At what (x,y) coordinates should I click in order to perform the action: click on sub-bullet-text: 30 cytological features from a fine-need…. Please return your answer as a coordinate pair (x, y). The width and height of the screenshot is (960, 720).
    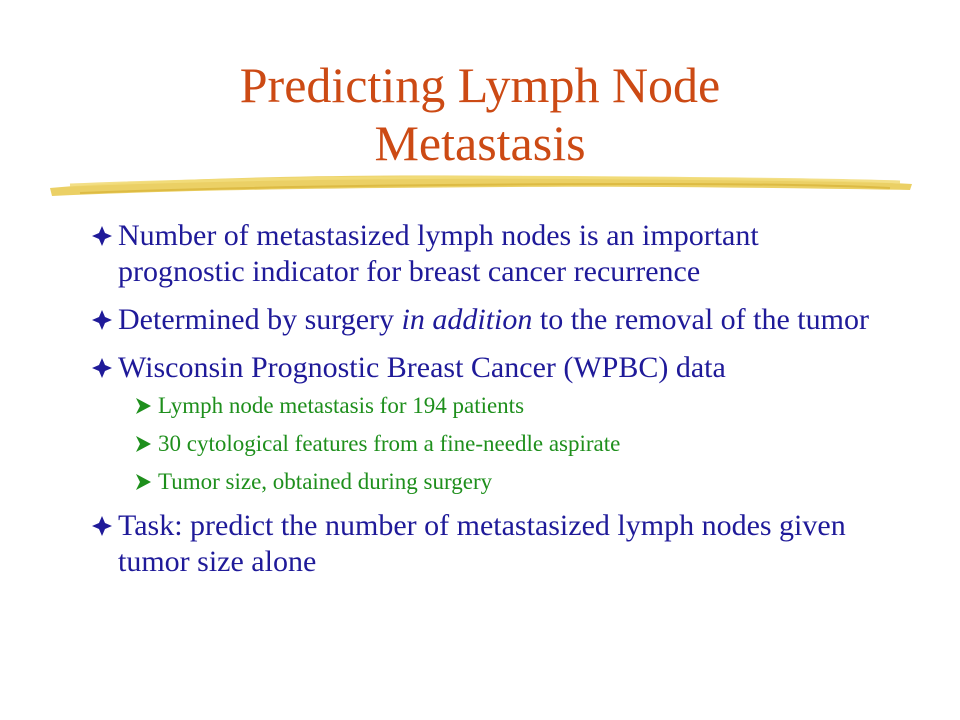
    Looking at the image, I should click on (389, 443).